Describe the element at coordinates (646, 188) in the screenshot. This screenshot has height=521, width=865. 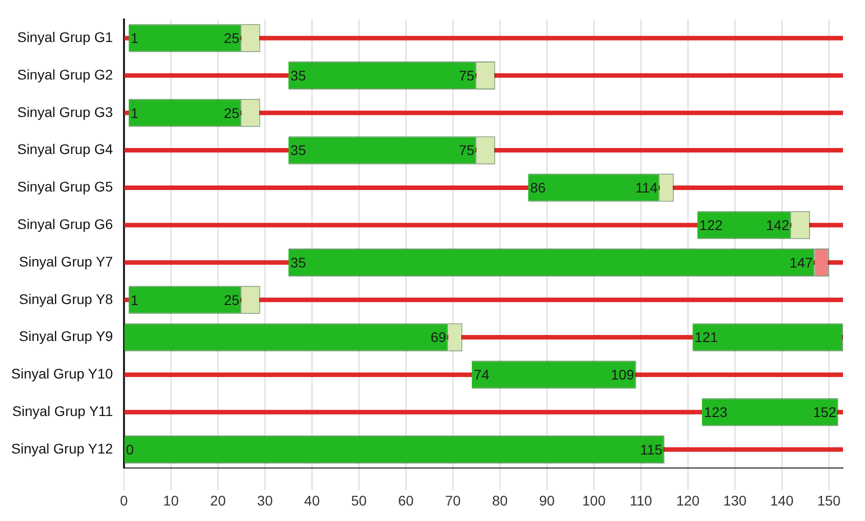
I see `annotation: 114` at that location.